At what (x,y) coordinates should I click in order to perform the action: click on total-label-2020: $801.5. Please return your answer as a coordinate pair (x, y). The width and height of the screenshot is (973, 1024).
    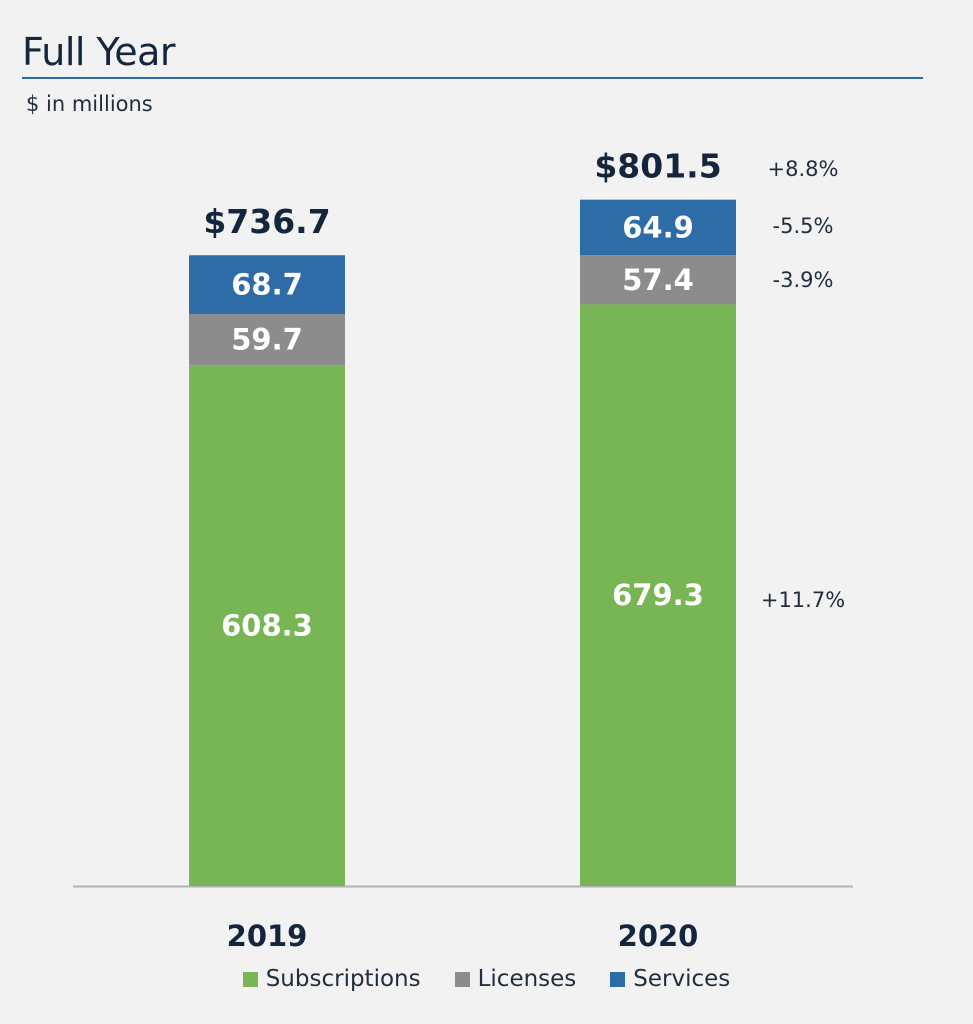
    Looking at the image, I should click on (657, 166).